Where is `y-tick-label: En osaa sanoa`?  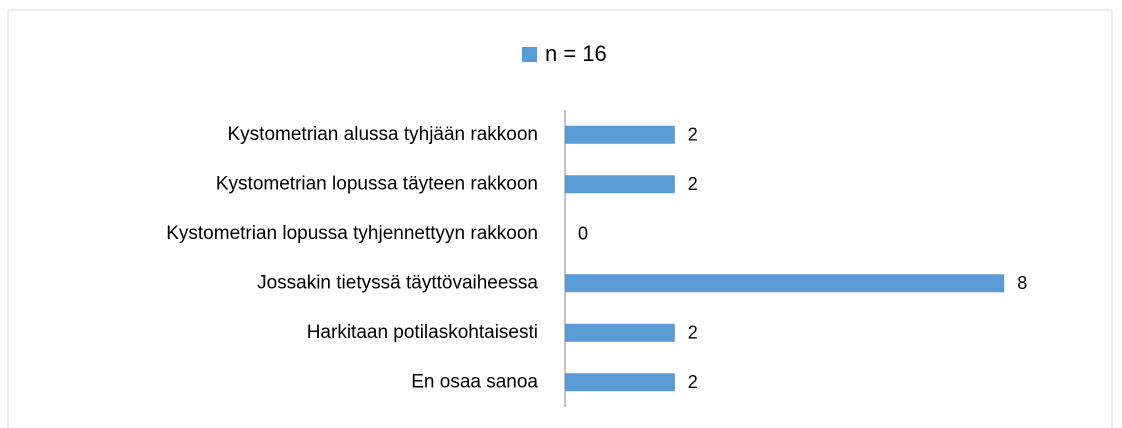
y-tick-label: En osaa sanoa is located at coordinates (474, 381).